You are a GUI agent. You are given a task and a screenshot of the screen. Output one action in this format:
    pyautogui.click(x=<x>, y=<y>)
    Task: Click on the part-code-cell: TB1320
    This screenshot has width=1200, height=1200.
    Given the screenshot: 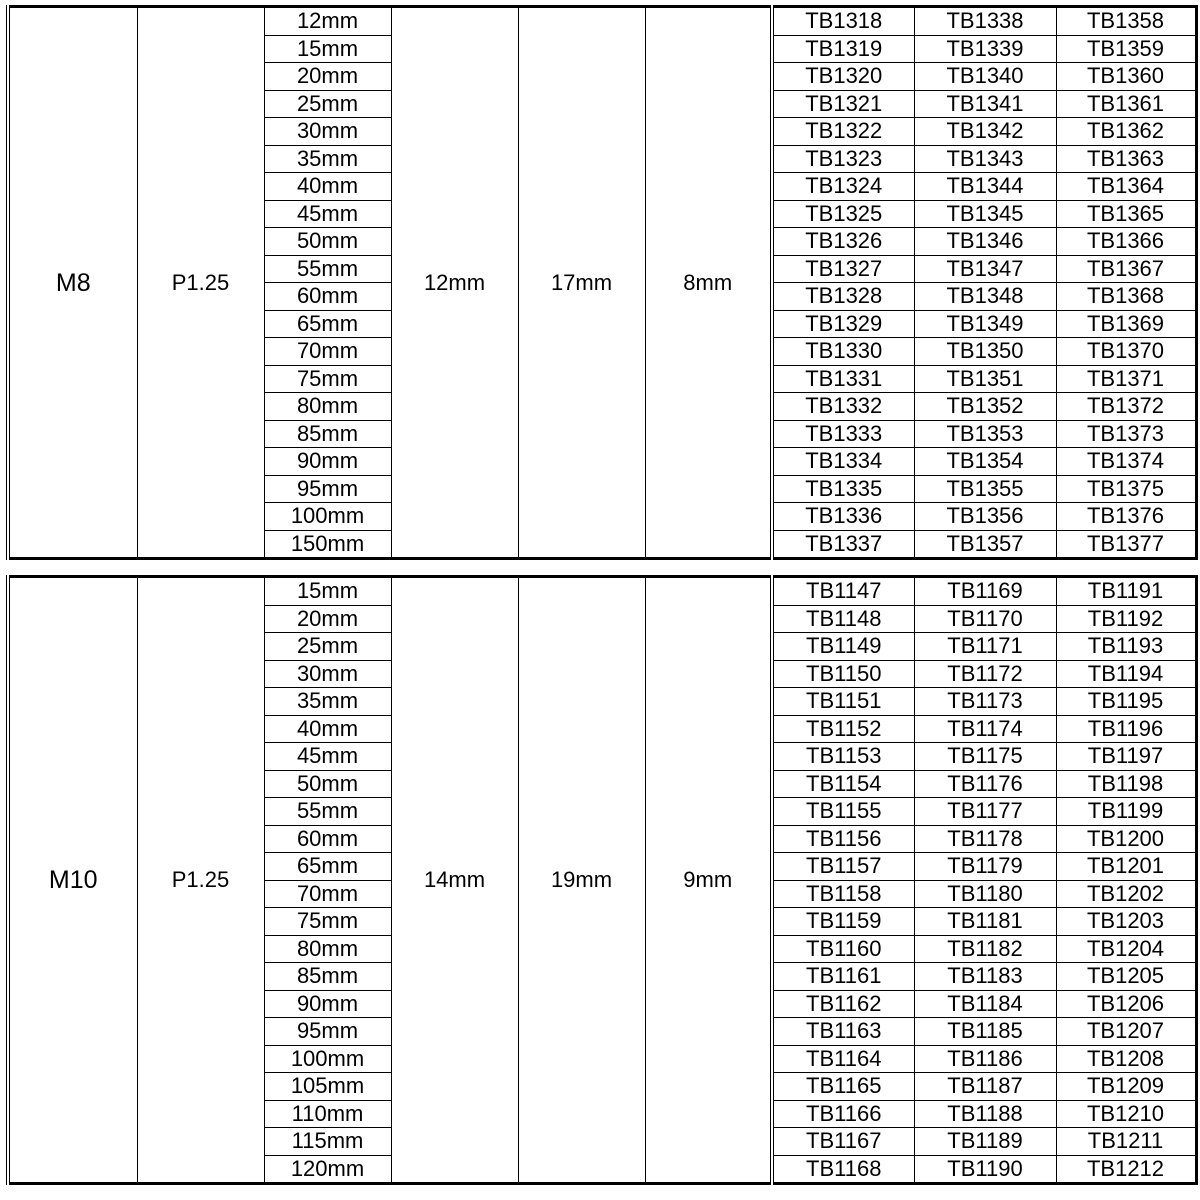 What is the action you would take?
    pyautogui.click(x=843, y=76)
    